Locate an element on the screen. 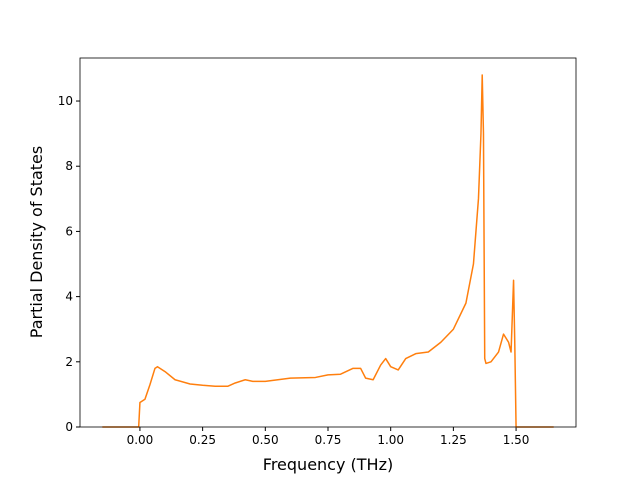 The width and height of the screenshot is (640, 480). x-tick-label: 0.50 is located at coordinates (265, 440).